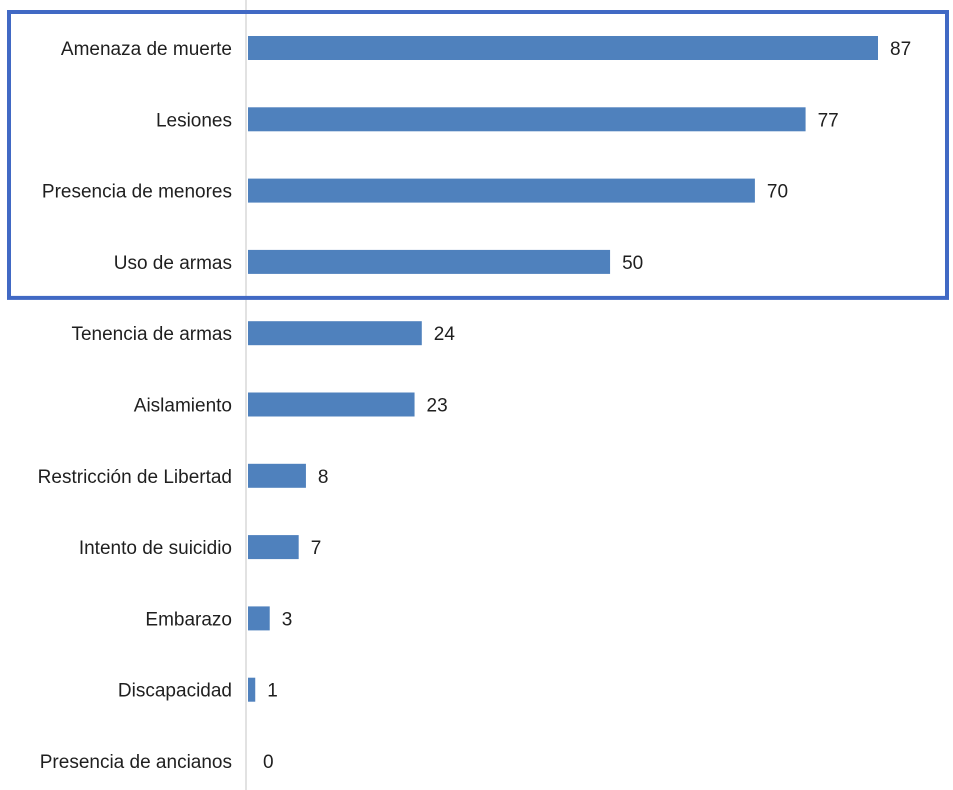 The height and width of the screenshot is (790, 953). What do you see at coordinates (563, 48) in the screenshot?
I see `bar-amenaza-de-muerte` at bounding box center [563, 48].